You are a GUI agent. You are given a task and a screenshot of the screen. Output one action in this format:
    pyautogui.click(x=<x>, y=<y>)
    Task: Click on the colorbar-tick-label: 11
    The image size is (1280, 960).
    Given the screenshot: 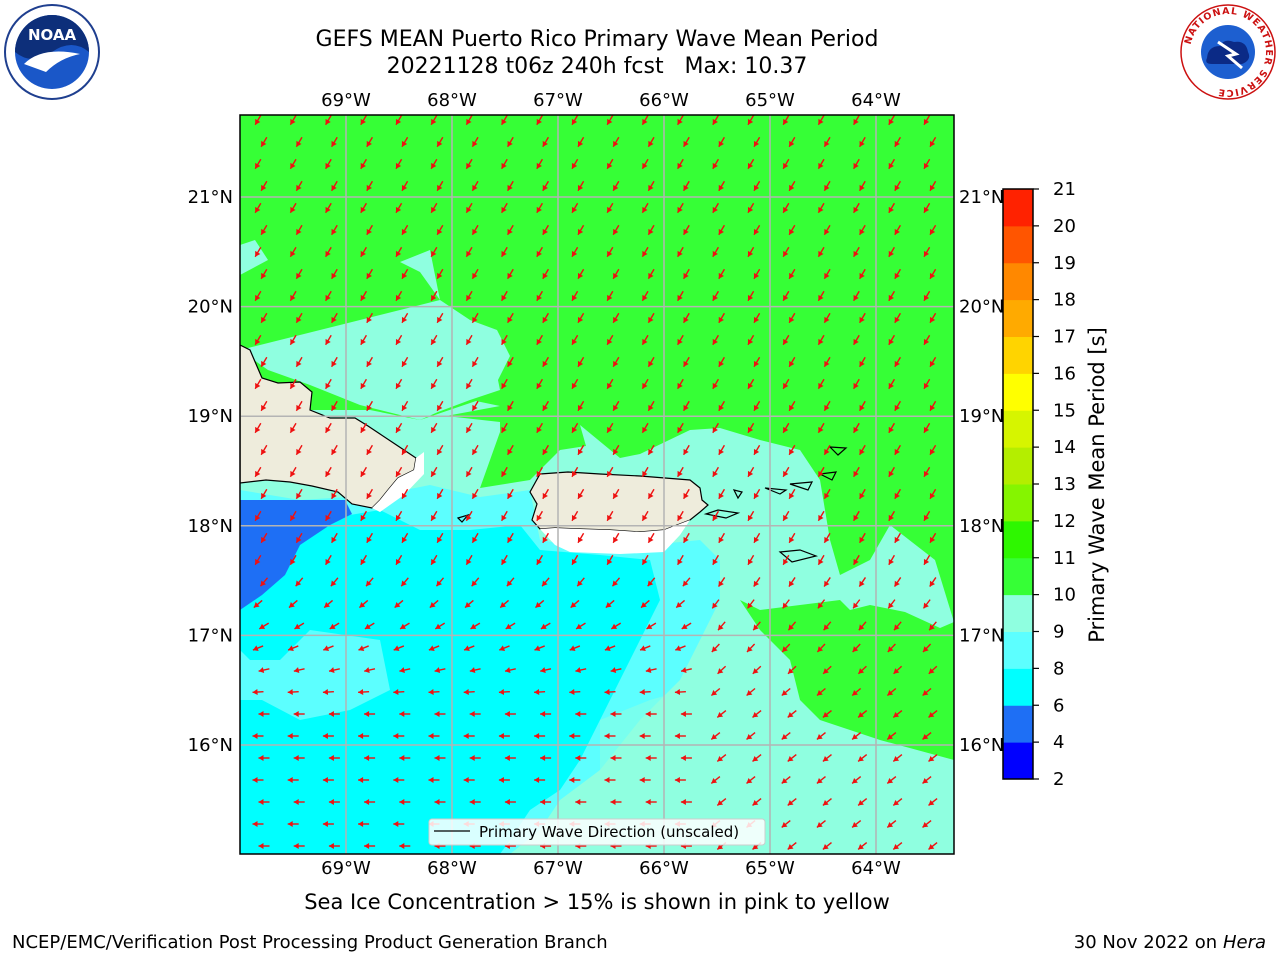 What is the action you would take?
    pyautogui.click(x=1064, y=558)
    